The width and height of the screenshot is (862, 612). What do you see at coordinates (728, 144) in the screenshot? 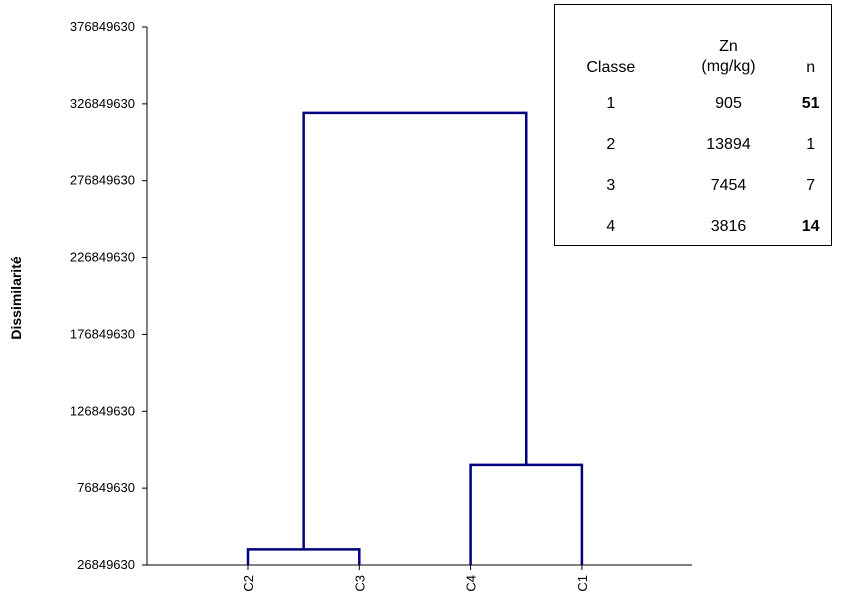
I see `cell-zn: 13894` at bounding box center [728, 144].